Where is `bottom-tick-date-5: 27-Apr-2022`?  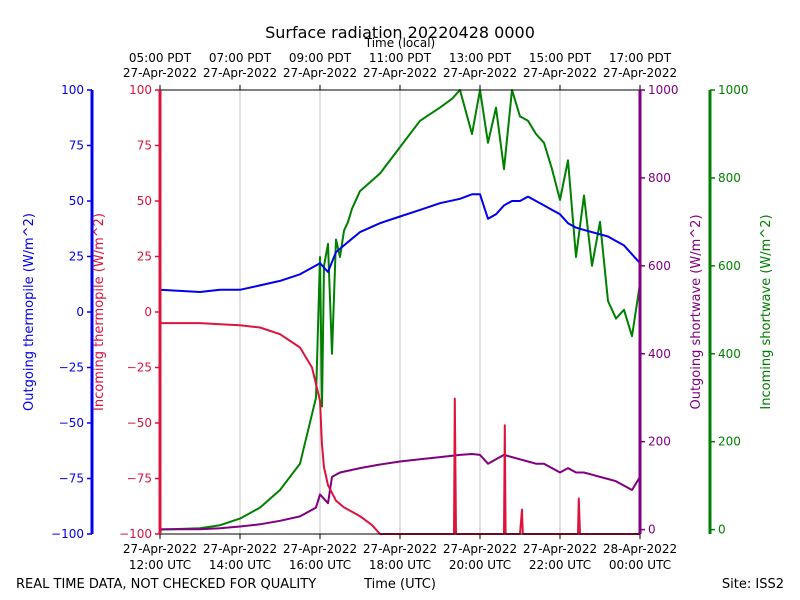
bottom-tick-date-5: 27-Apr-2022 is located at coordinates (560, 549).